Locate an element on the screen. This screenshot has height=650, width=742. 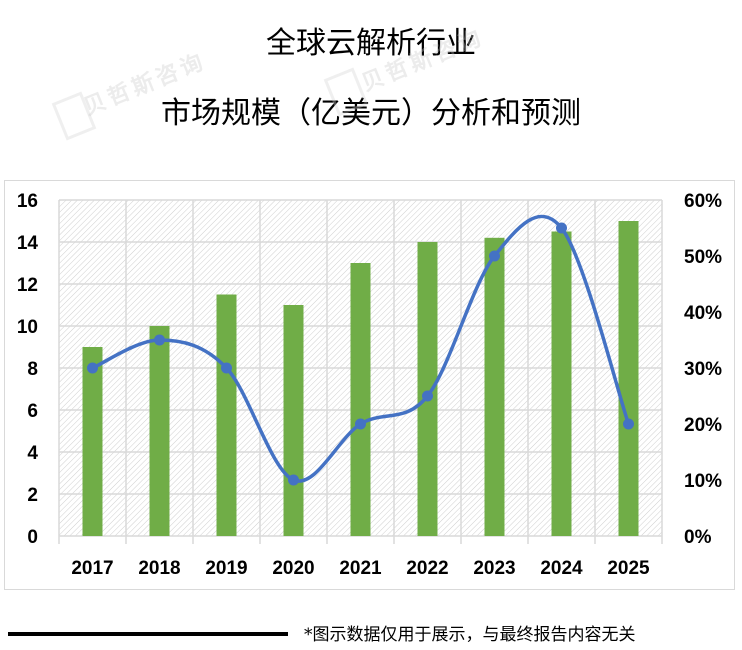
svg-text: 2022 is located at coordinates (427, 568).